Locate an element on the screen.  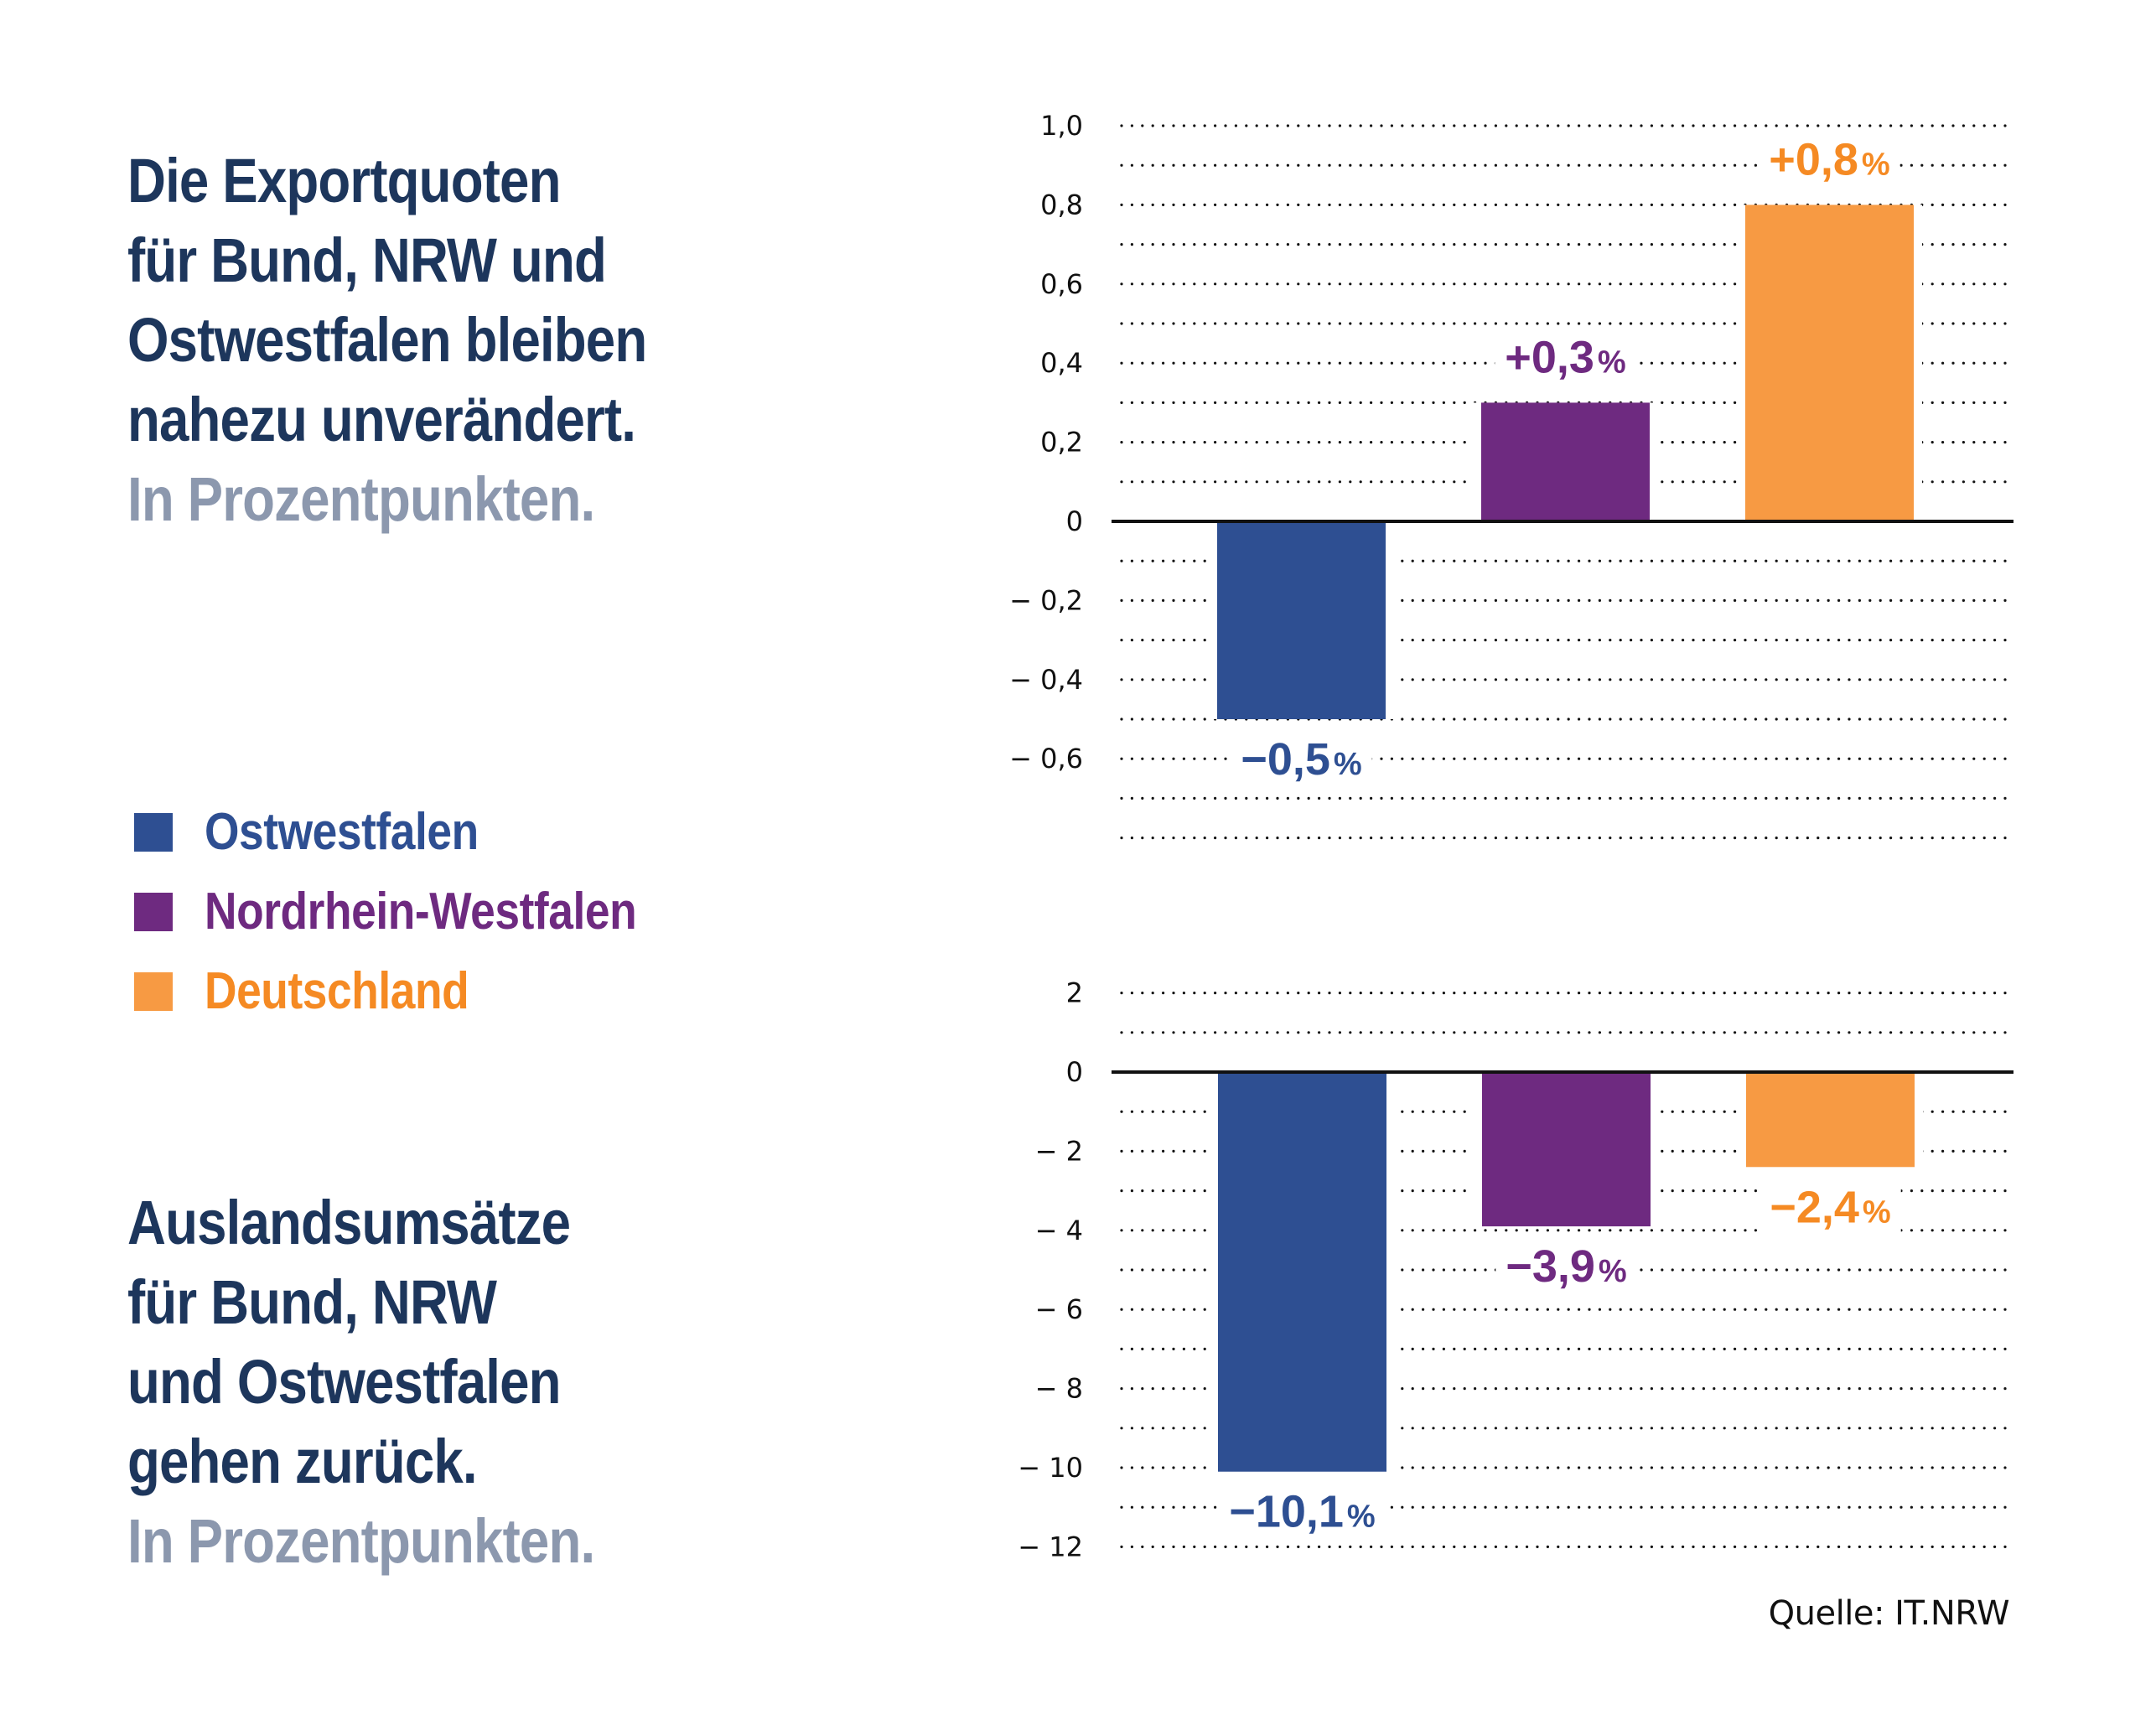
headline-line: gehen zurück. is located at coordinates (302, 1461).